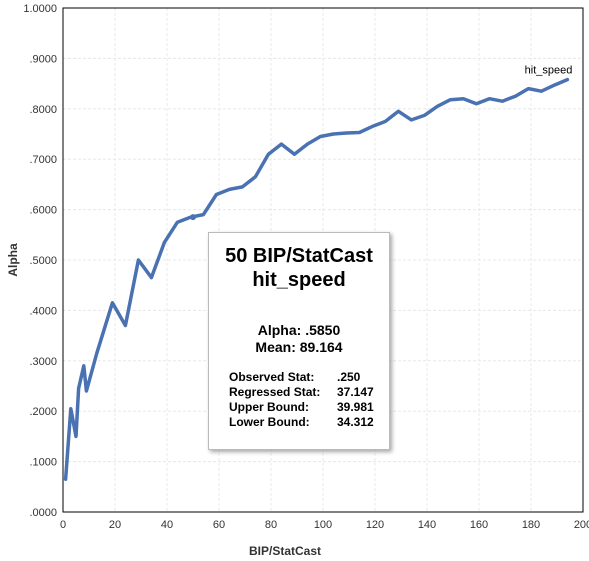  What do you see at coordinates (318, 330) in the screenshot?
I see `alpha-value: : .5850` at bounding box center [318, 330].